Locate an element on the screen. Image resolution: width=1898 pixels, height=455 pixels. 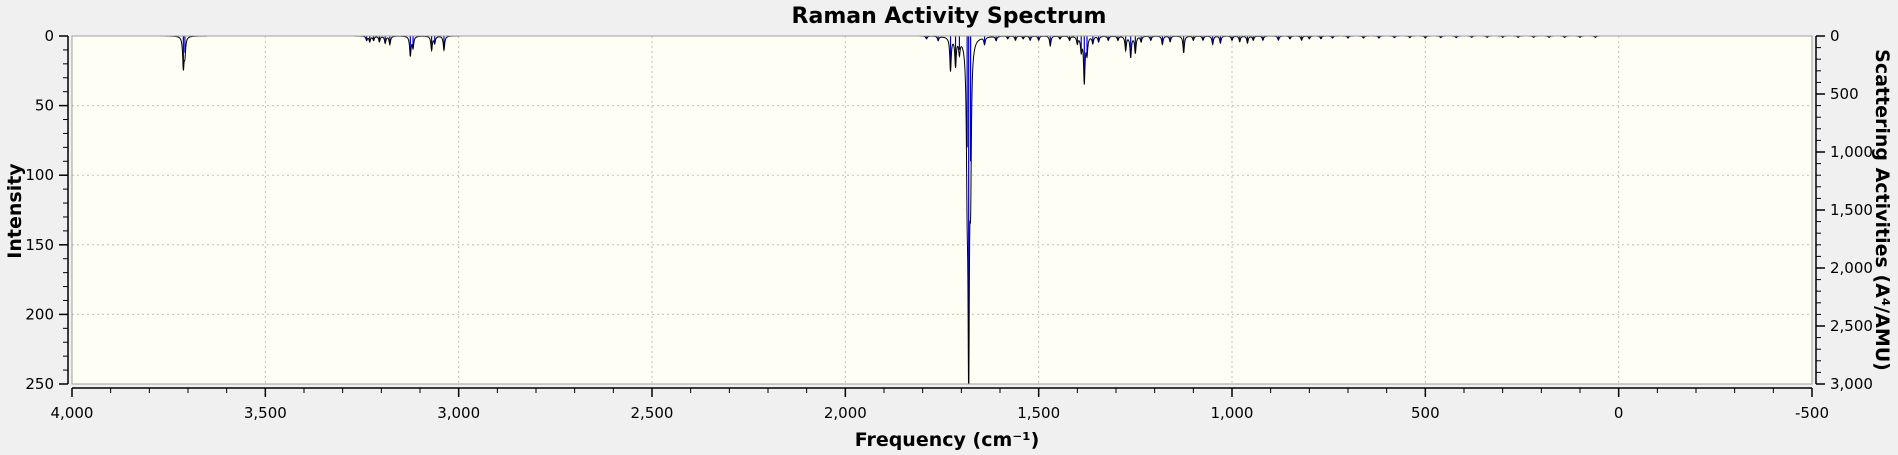
x-axis-title: Frequency (cm⁻¹) is located at coordinates (947, 440).